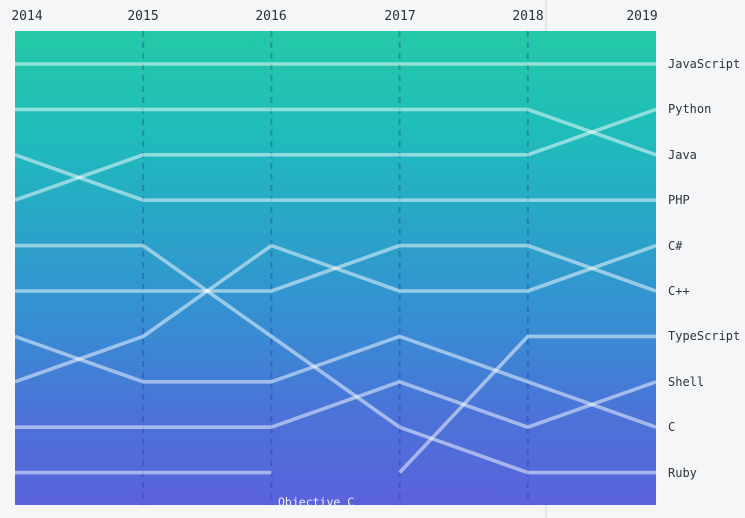  I want to click on series-line-java, so click(335, 132).